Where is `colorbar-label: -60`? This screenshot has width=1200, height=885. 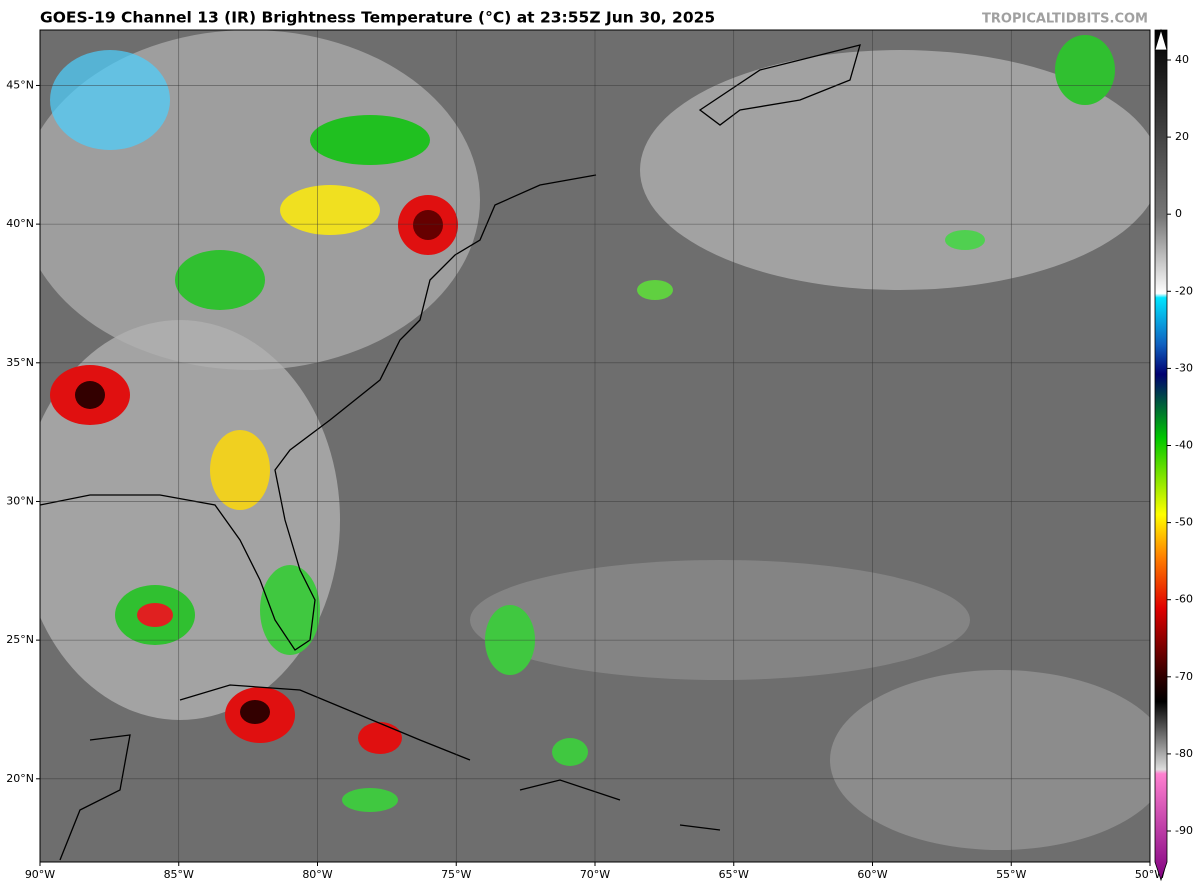 colorbar-label: -60 is located at coordinates (1184, 599).